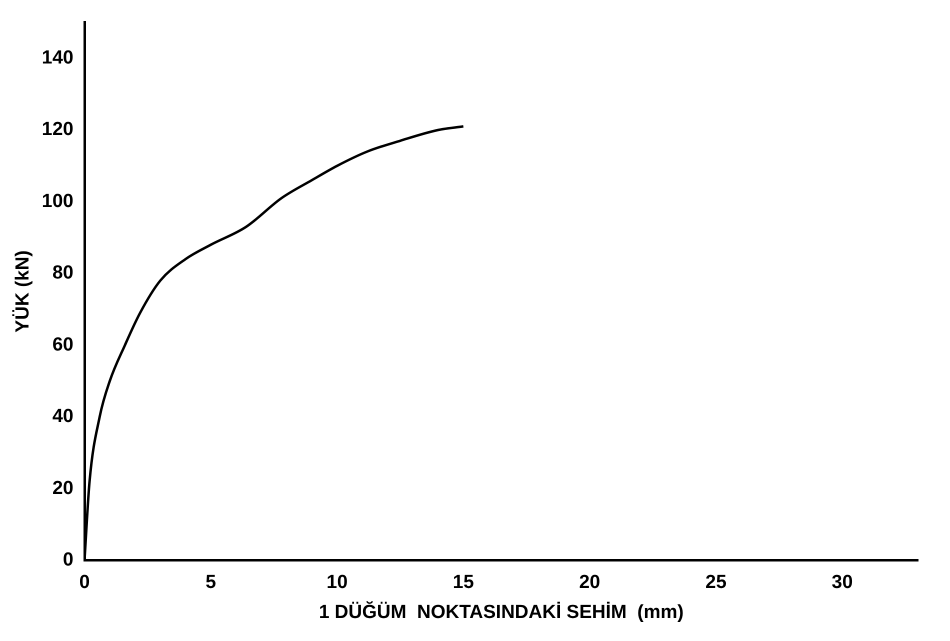 The height and width of the screenshot is (641, 950). I want to click on y-tick-label: 0, so click(68, 560).